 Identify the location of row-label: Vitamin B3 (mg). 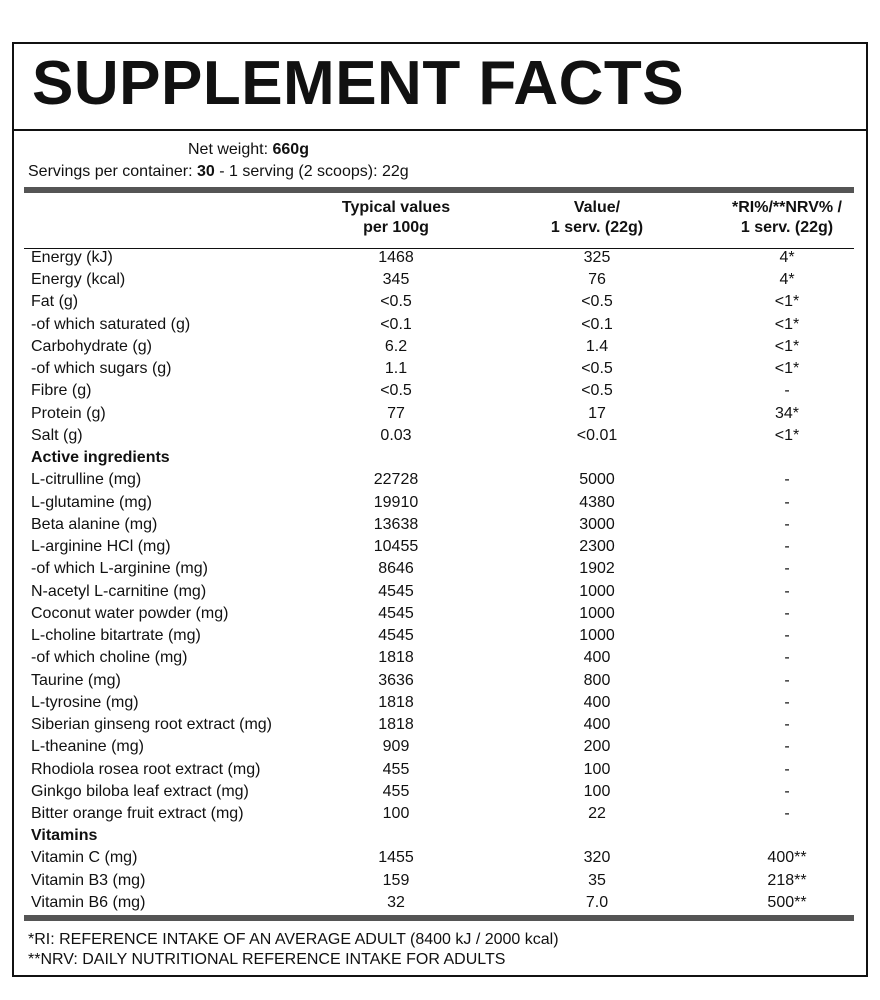
(88, 880).